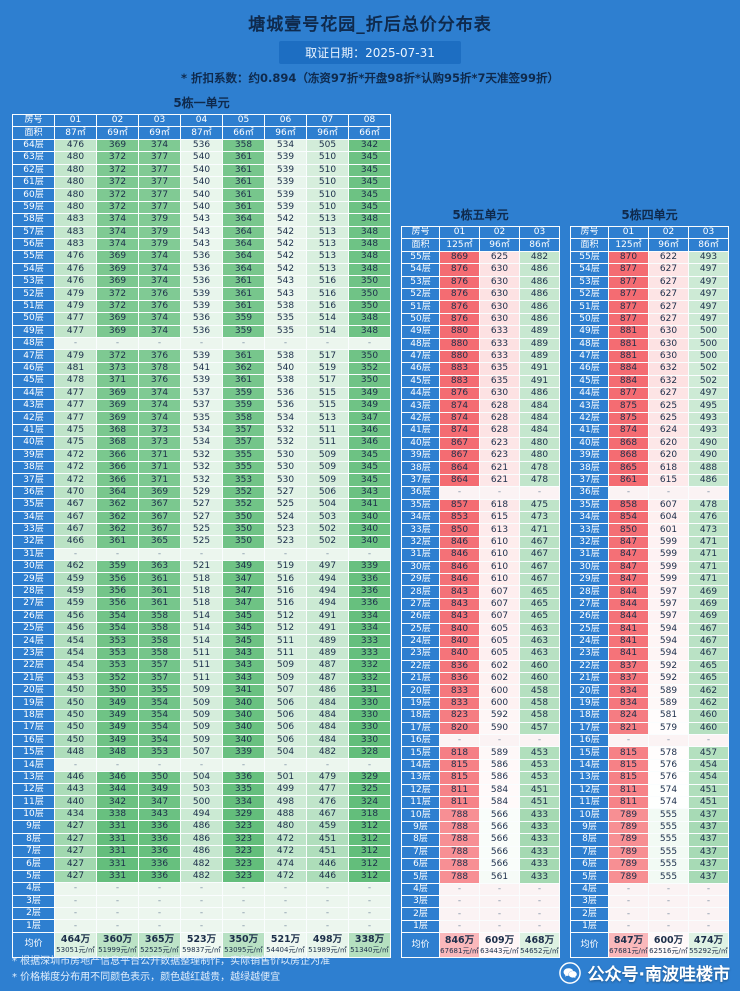  I want to click on price-cell: 592, so click(499, 716).